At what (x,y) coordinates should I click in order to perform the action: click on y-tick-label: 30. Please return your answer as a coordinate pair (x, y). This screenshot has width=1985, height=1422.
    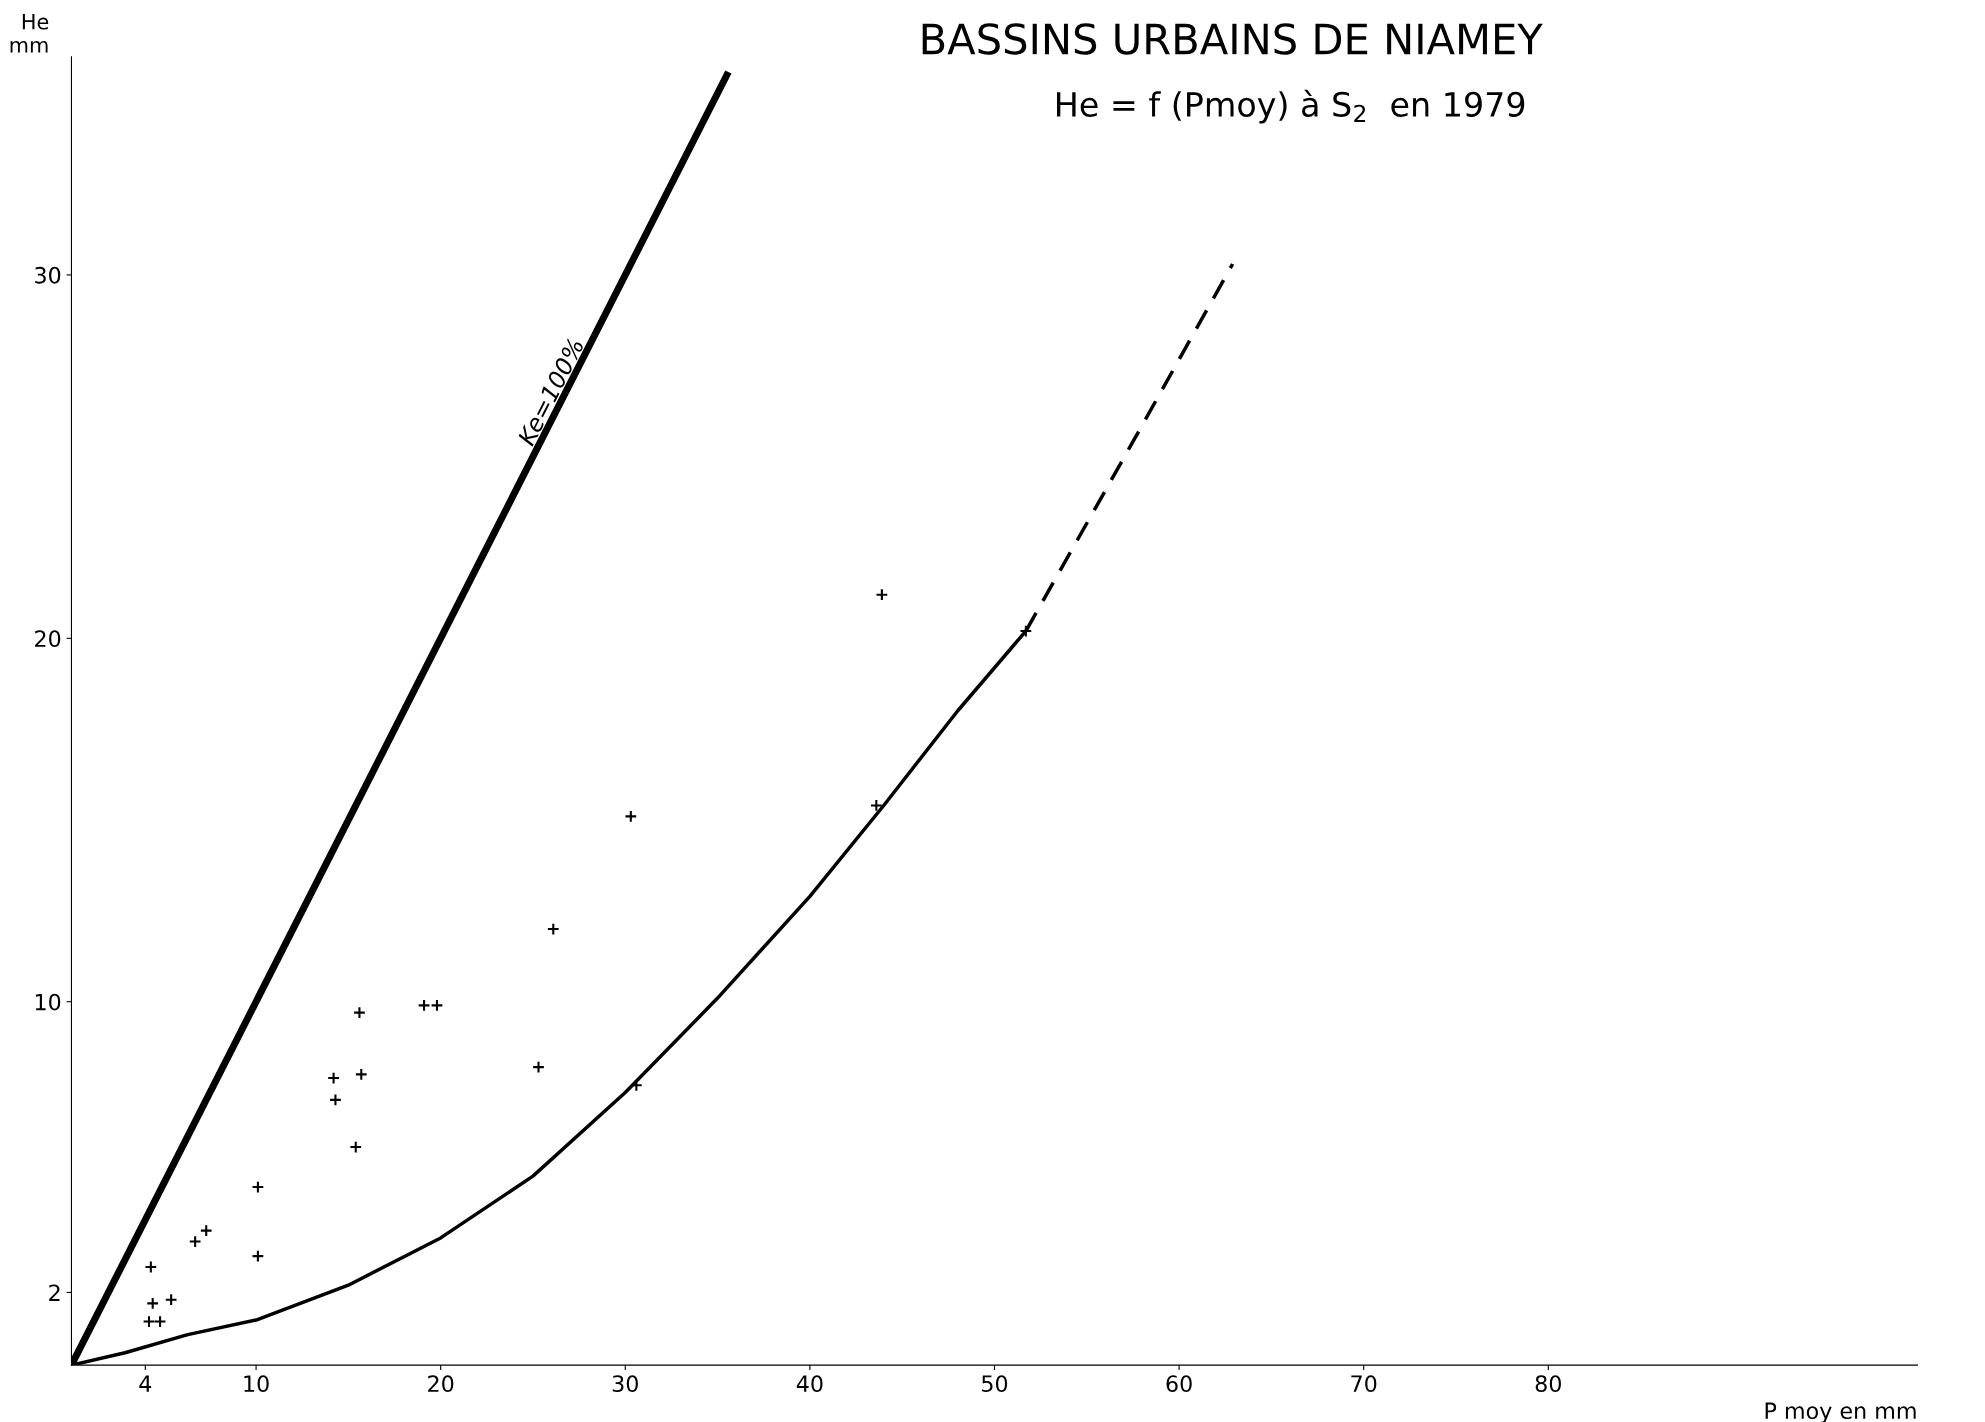
    Looking at the image, I should click on (48, 275).